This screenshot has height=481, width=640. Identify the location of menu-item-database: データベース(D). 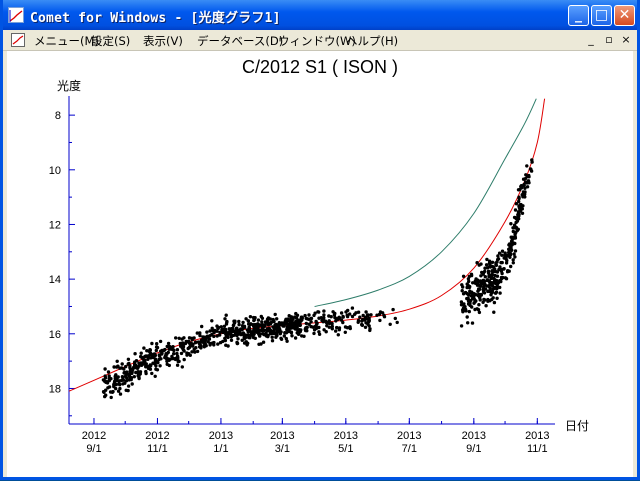
(240, 41).